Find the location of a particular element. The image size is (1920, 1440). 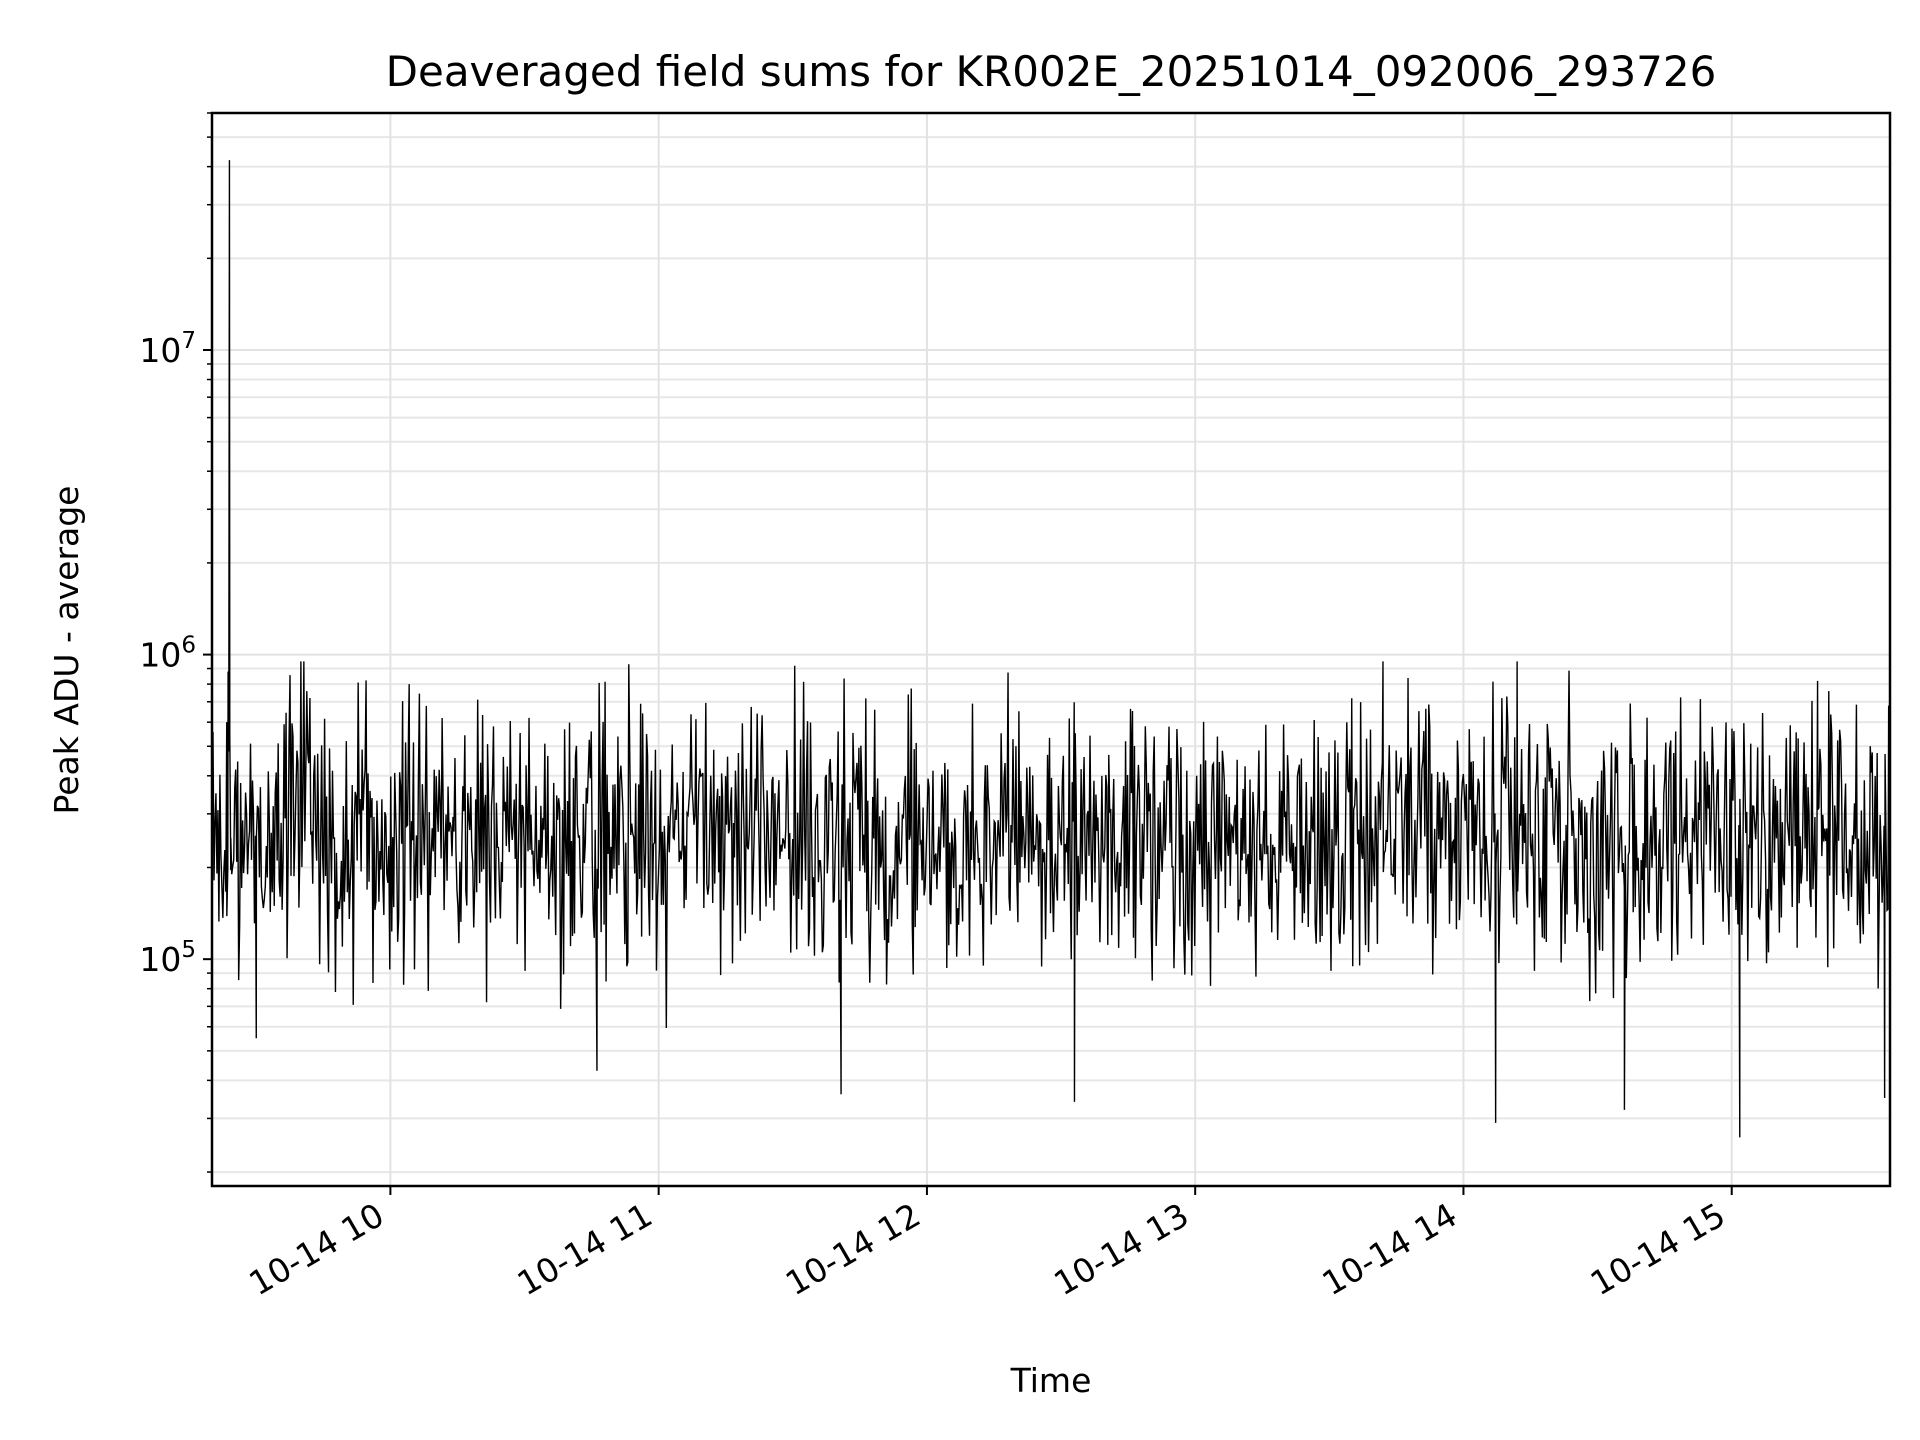

y-axis-label: Peak ADU - average is located at coordinates (66, 650).